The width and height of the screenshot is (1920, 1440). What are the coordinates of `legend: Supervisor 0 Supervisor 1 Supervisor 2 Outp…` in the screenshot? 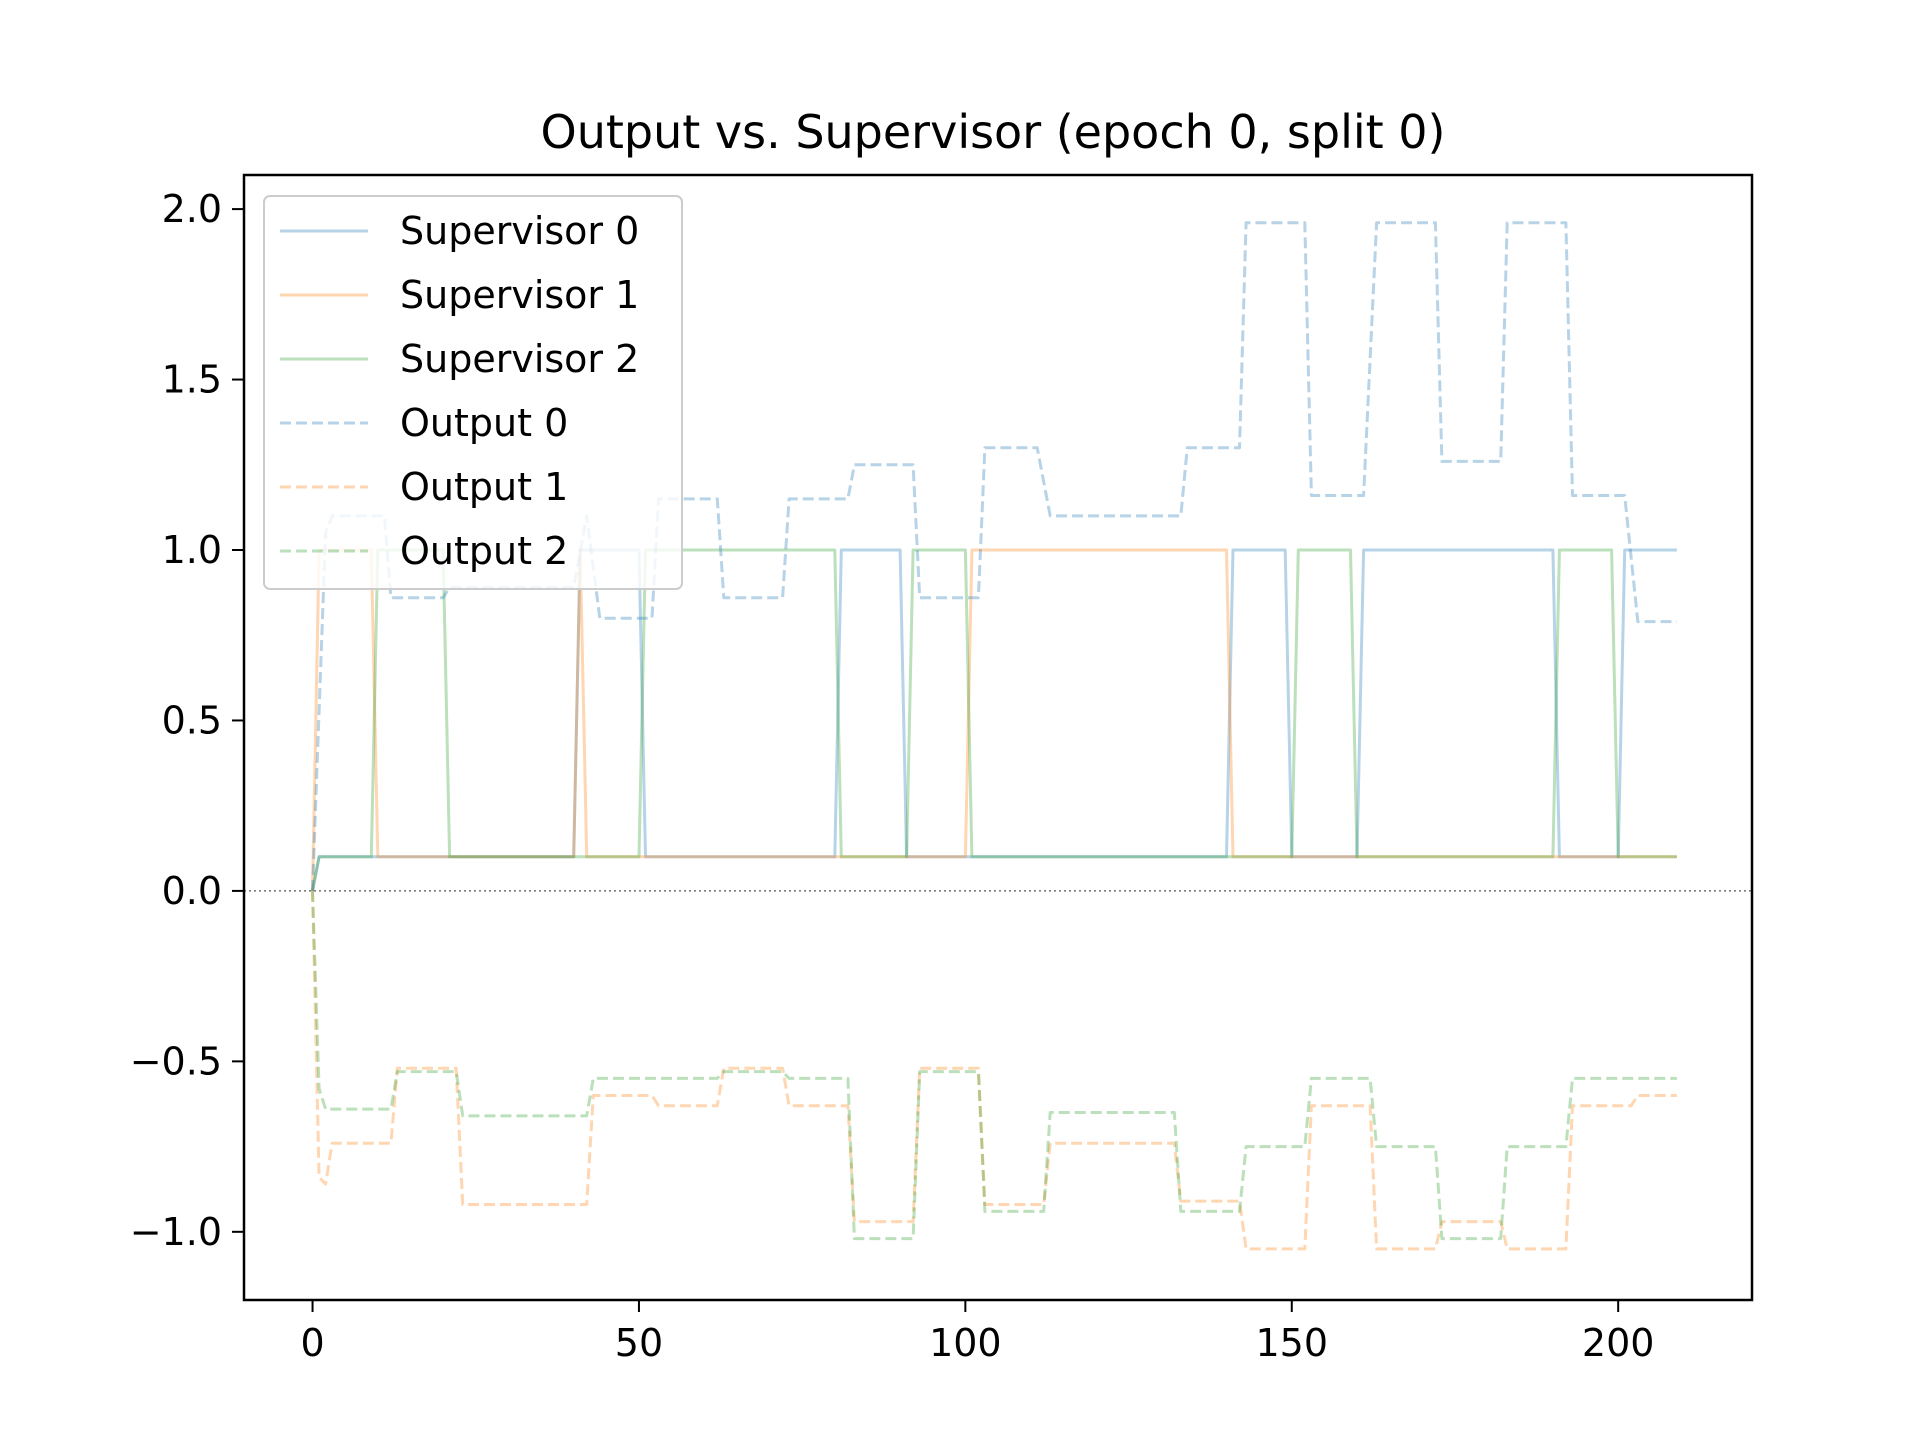 It's located at (473, 392).